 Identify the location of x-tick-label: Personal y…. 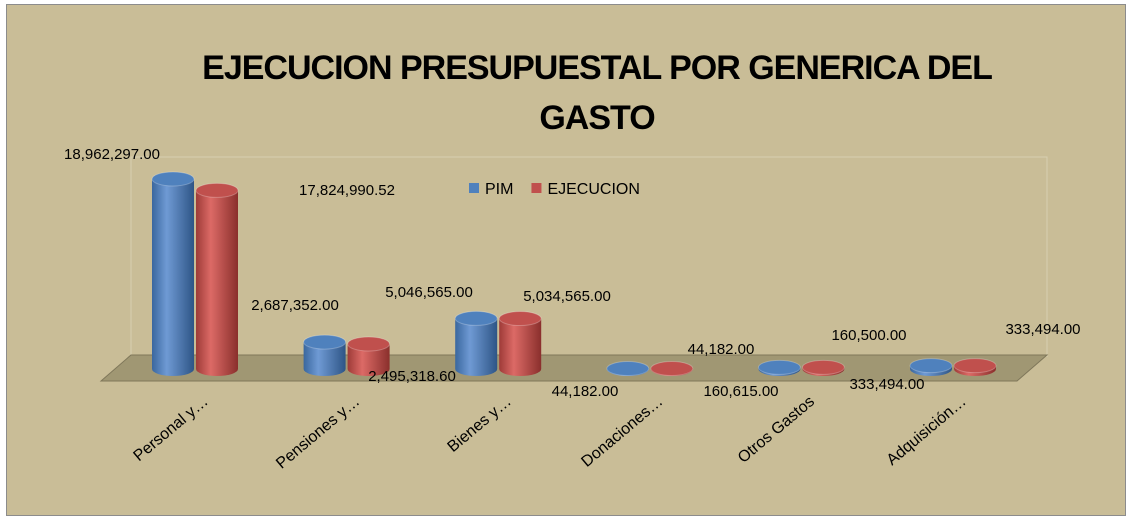
(170, 429).